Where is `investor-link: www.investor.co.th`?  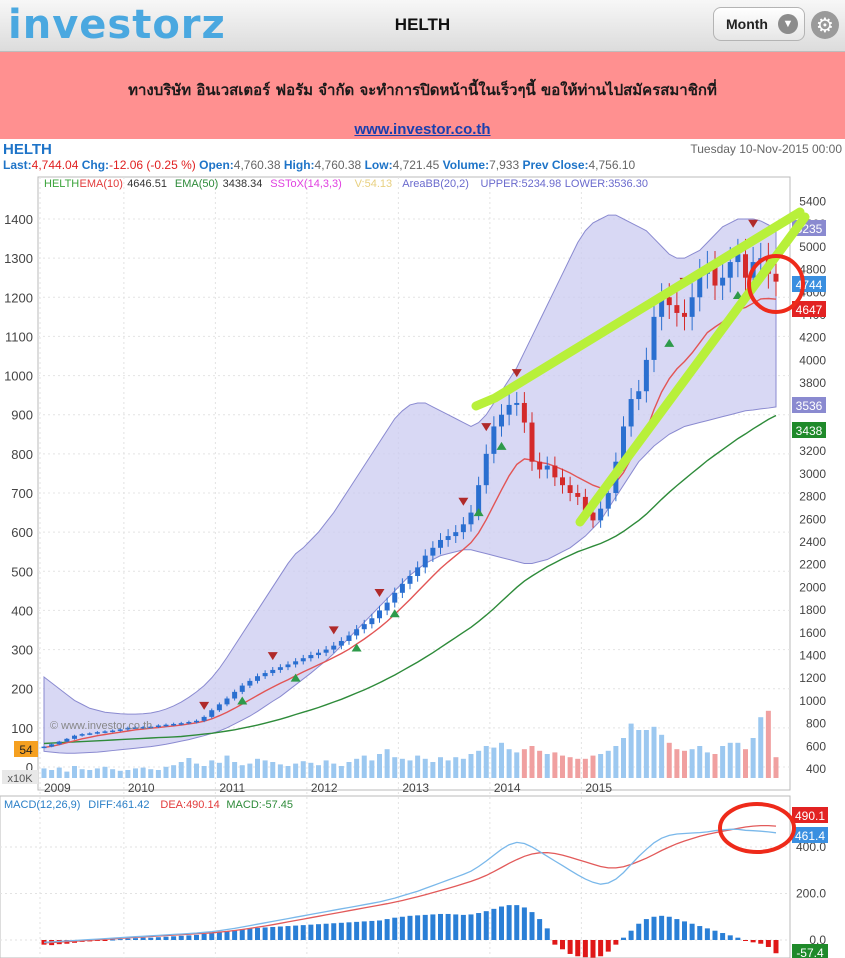
investor-link: www.investor.co.th is located at coordinates (422, 129).